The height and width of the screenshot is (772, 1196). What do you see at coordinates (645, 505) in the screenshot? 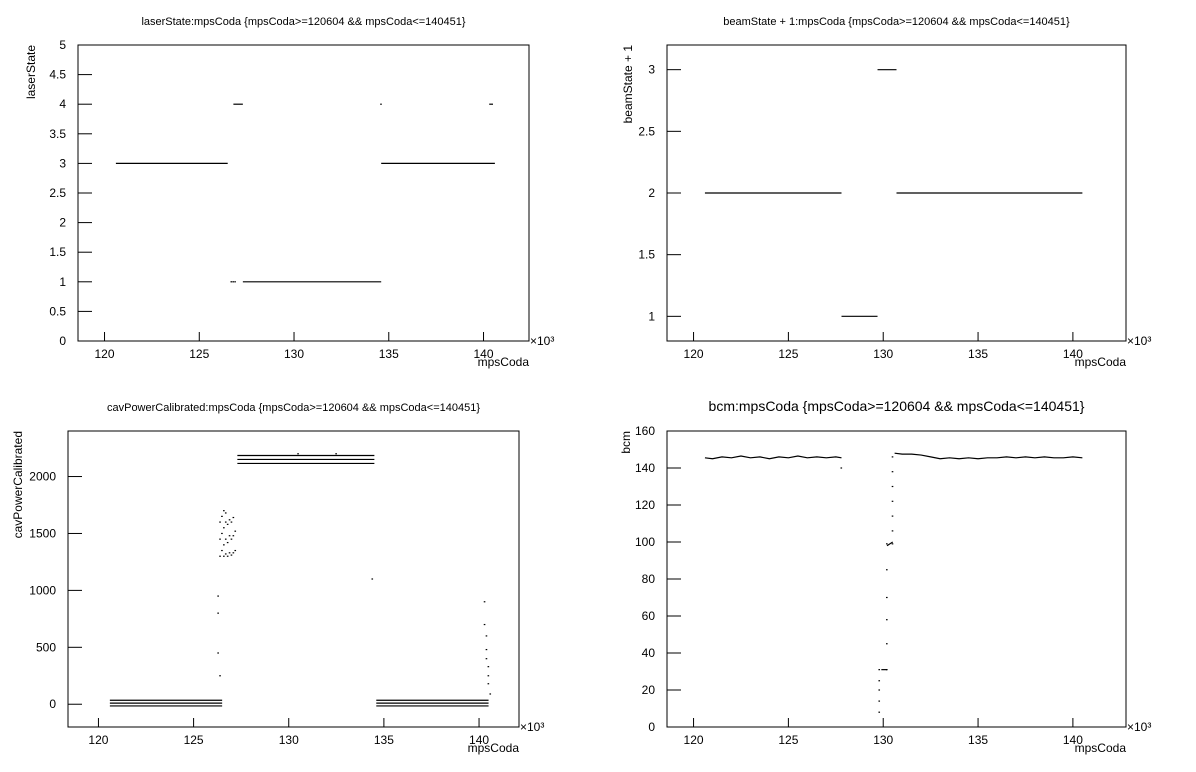
I see `y-tick-label: 120` at bounding box center [645, 505].